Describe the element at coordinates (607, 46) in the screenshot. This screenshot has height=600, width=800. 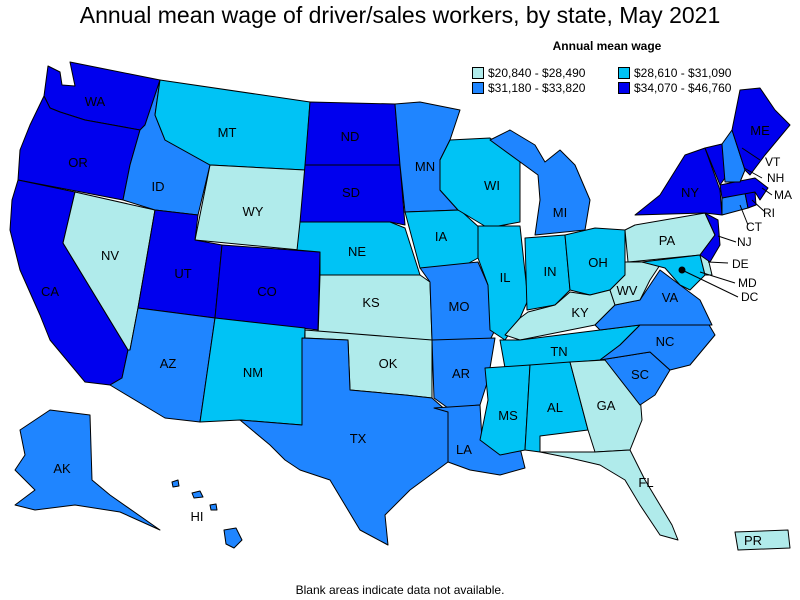
I see `legend-title: Annual mean wage` at that location.